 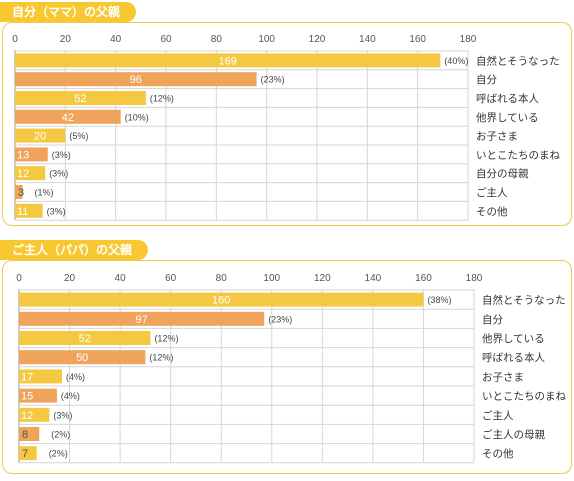 I want to click on bar-value-label: 169, so click(x=227, y=61).